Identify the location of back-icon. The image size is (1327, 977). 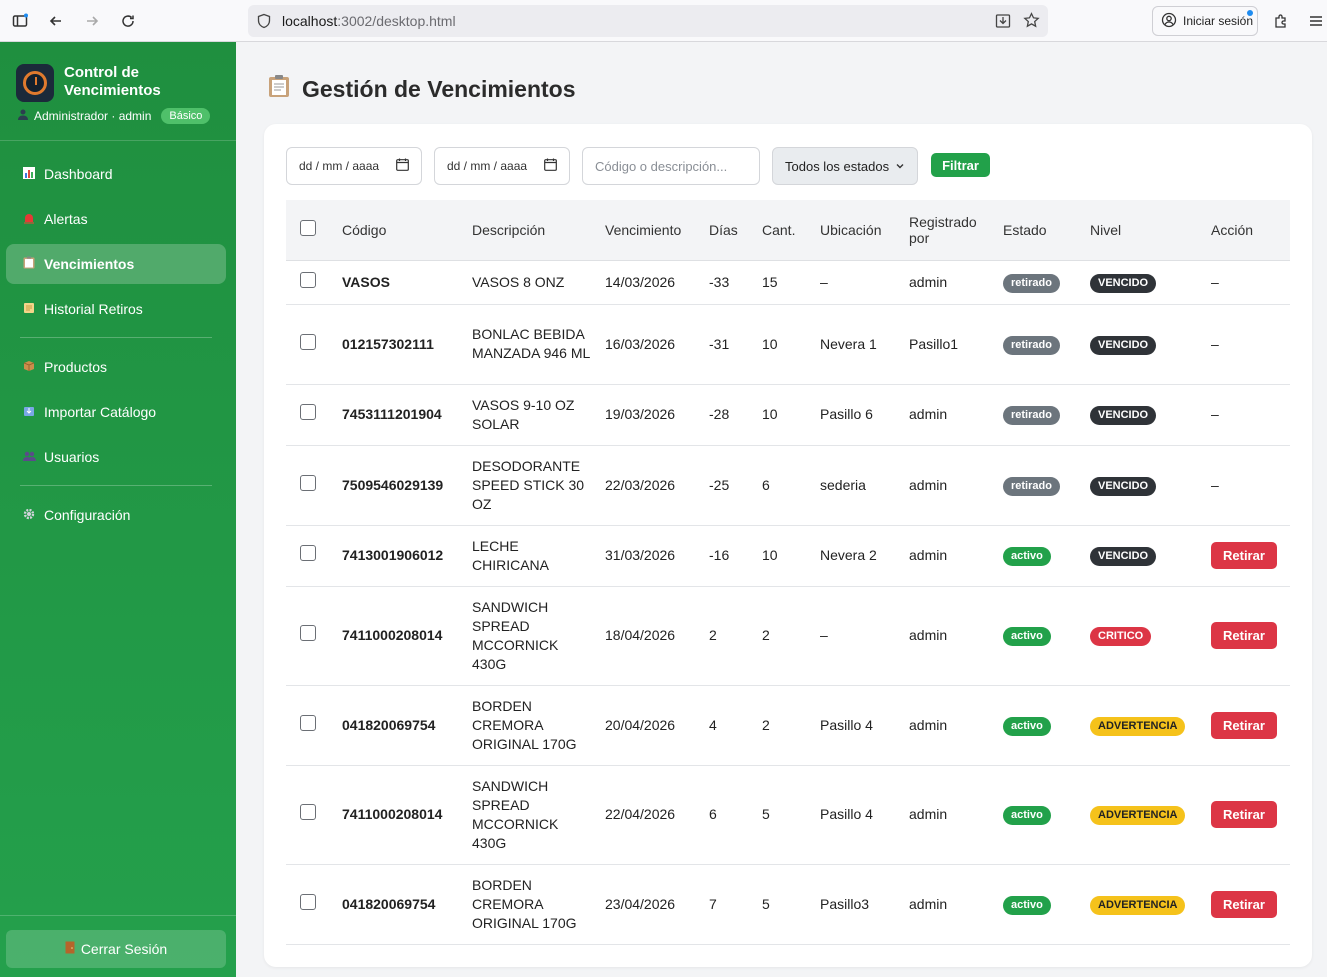
(56, 21).